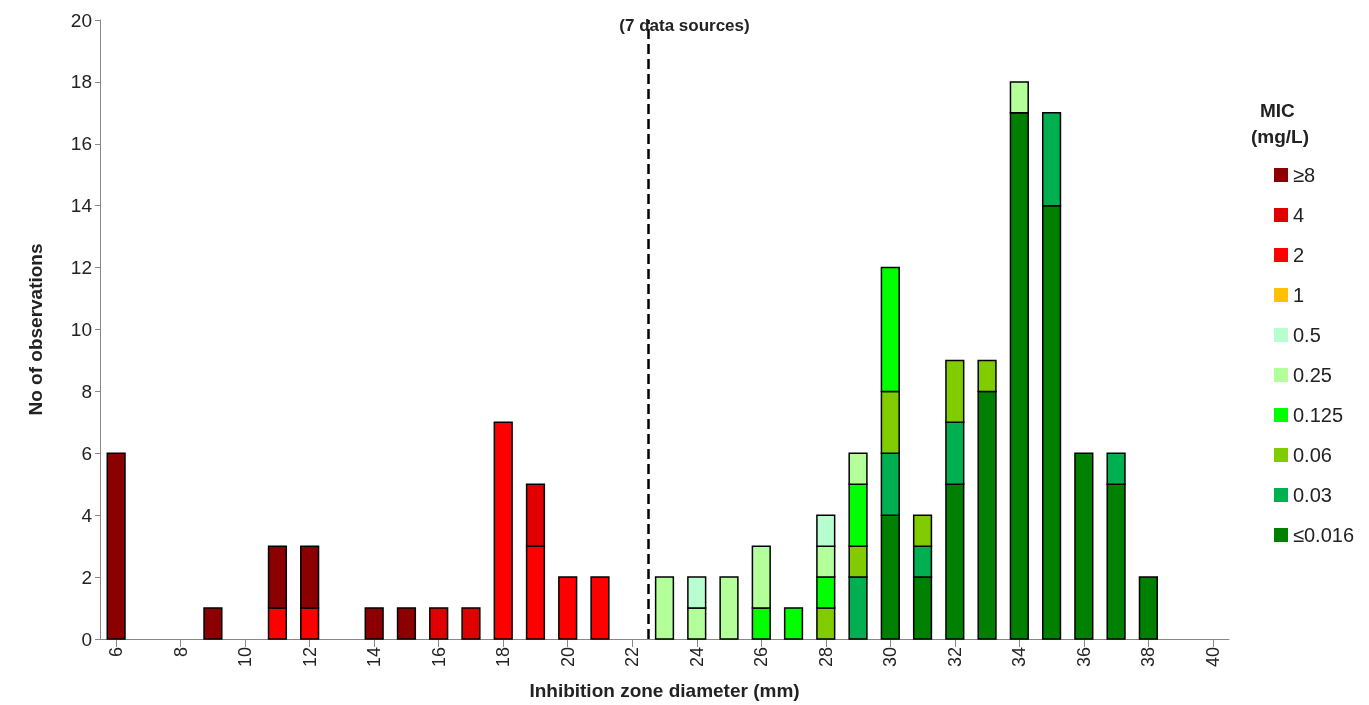 The width and height of the screenshot is (1369, 705). Describe the element at coordinates (87, 515) in the screenshot. I see `y-tick-label: 4` at that location.